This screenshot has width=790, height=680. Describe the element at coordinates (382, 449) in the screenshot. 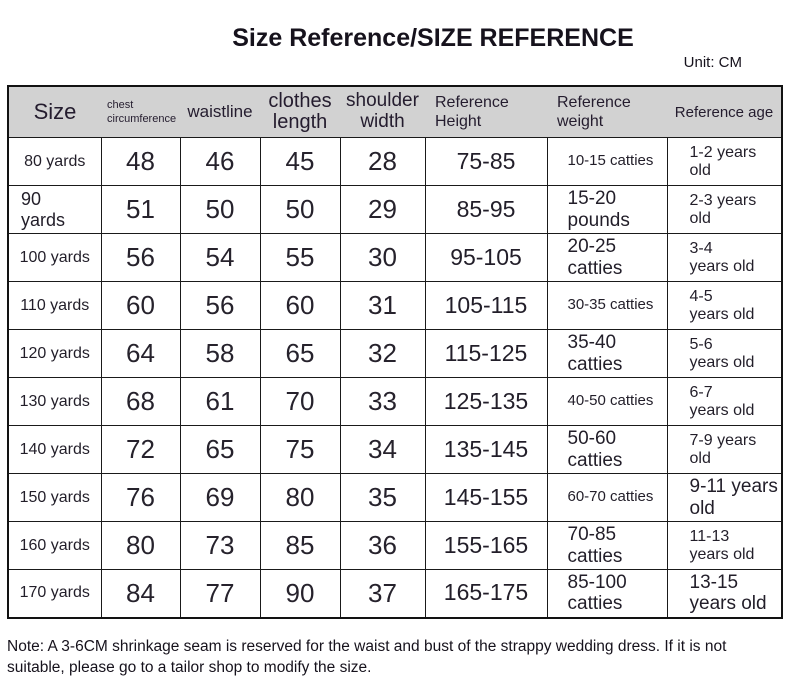

I see `table-cell: 34` at that location.